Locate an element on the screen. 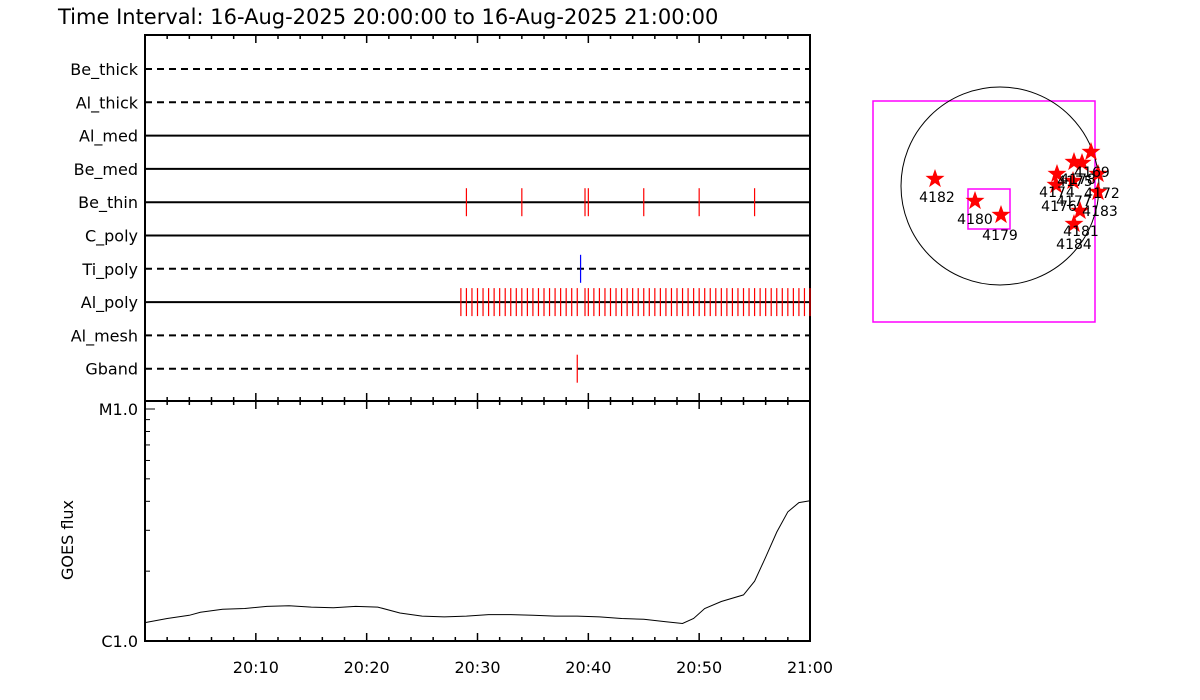  goes-y-axis-label: GOES flux is located at coordinates (67, 540).